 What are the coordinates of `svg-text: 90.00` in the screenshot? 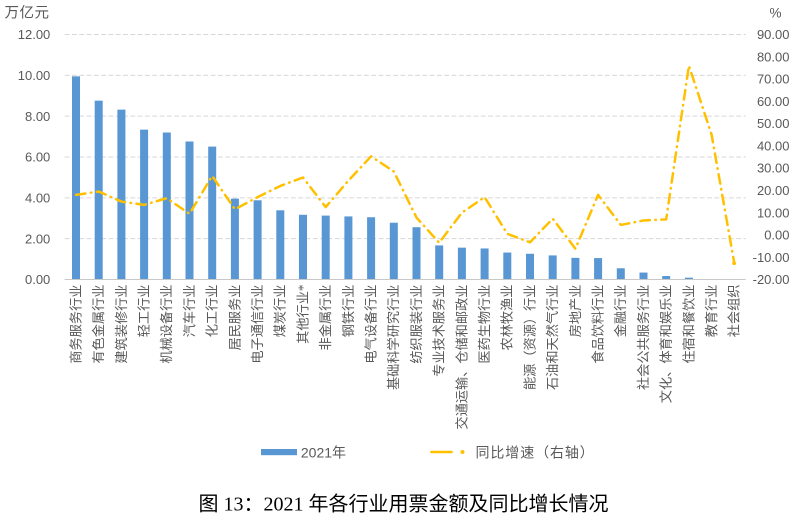 It's located at (773, 34).